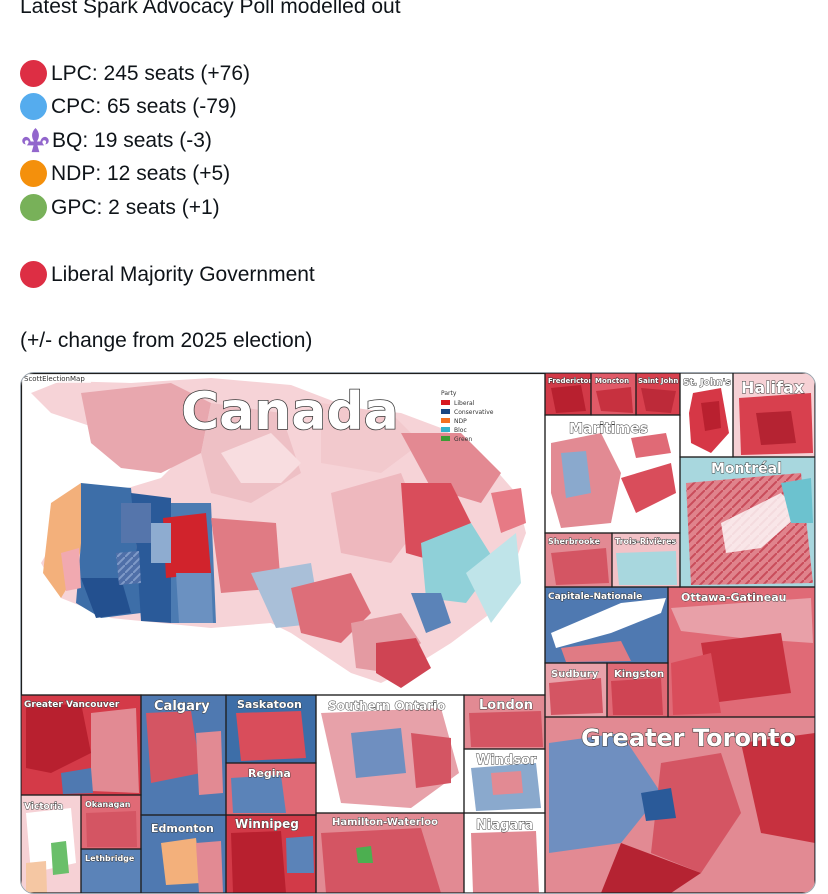  I want to click on label-moncton: Moncton, so click(612, 381).